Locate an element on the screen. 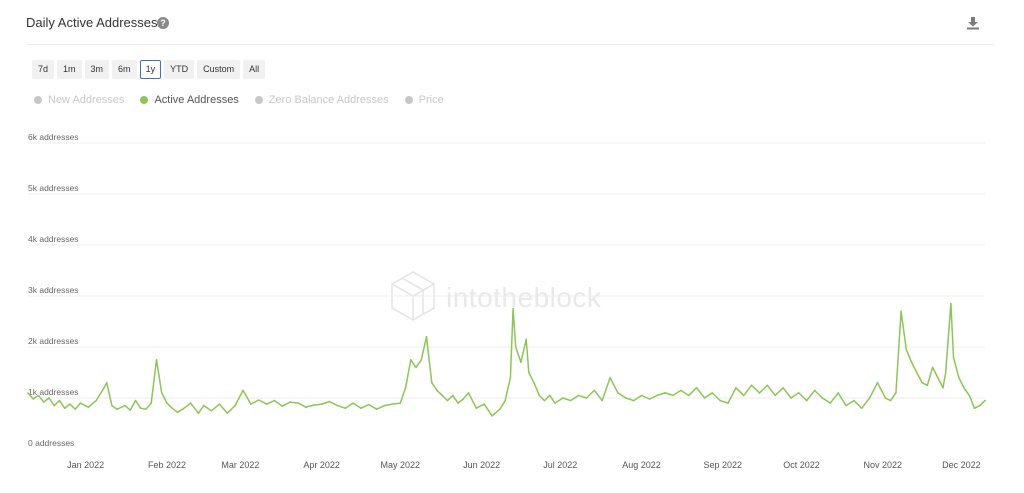 This screenshot has width=1024, height=493. y-tick-label: 1k addresses is located at coordinates (53, 392).